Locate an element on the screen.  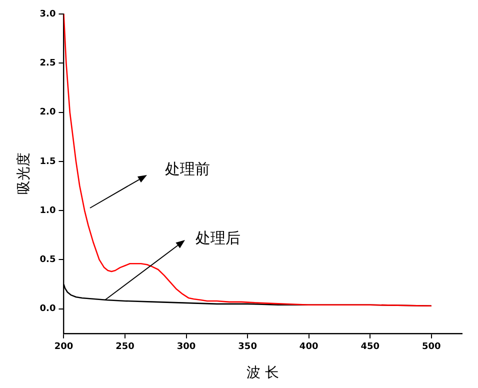
x-tick-label: 450 is located at coordinates (370, 347).